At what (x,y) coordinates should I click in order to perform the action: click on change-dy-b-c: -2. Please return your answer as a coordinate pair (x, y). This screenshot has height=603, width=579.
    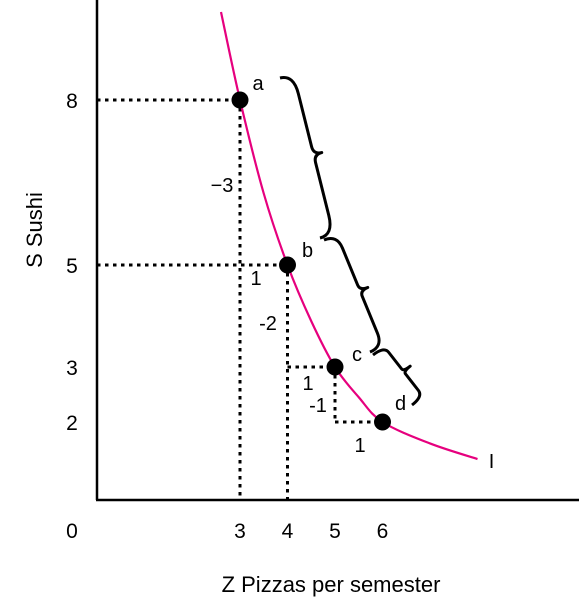
    Looking at the image, I should click on (268, 324).